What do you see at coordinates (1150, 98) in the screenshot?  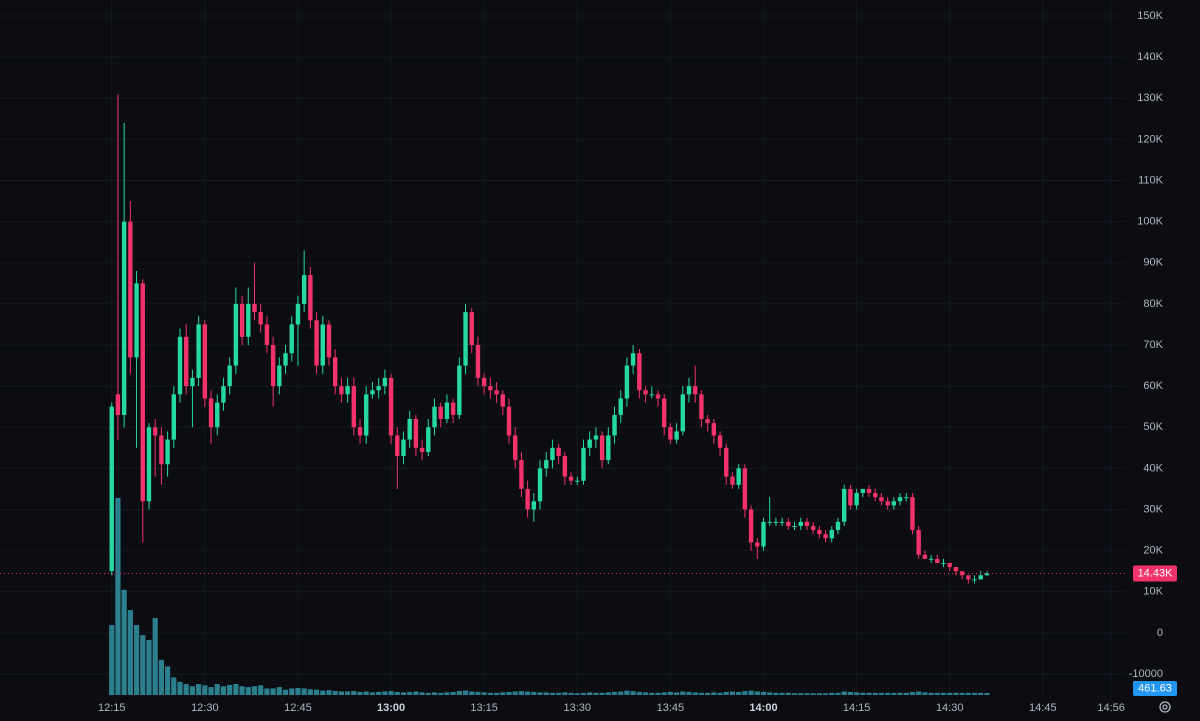 I see `y-tick-label: 130K` at bounding box center [1150, 98].